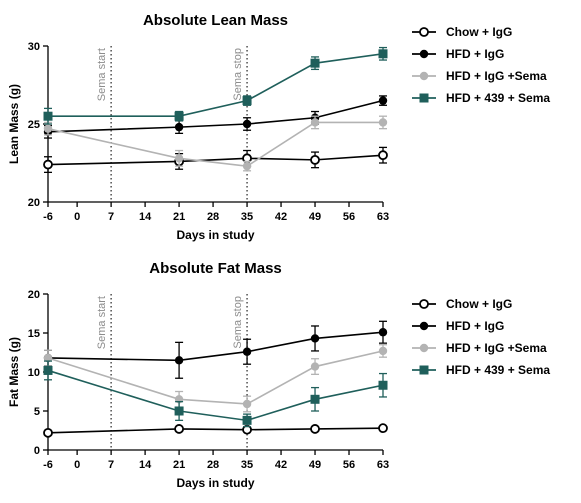 Image resolution: width=581 pixels, height=503 pixels. What do you see at coordinates (34, 373) in the screenshot?
I see `y-tick-label: 10` at bounding box center [34, 373].